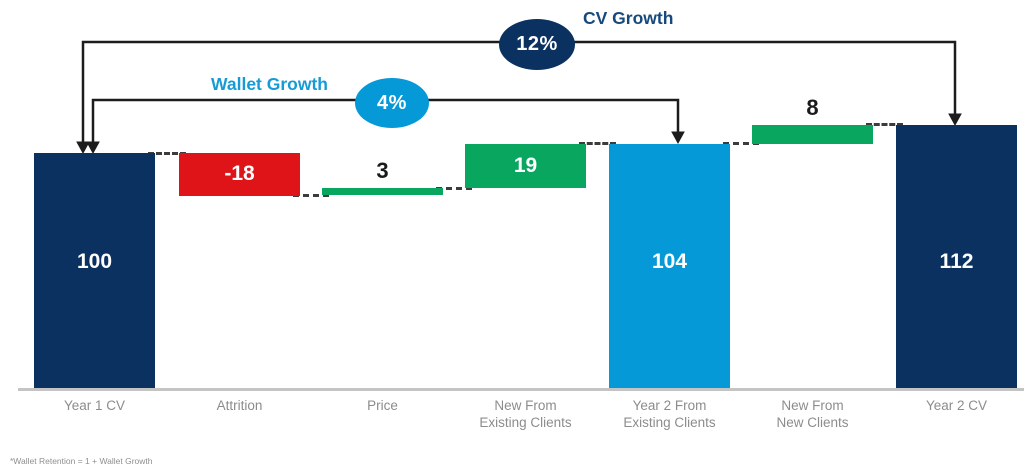 Image resolution: width=1024 pixels, height=472 pixels. Describe the element at coordinates (81, 461) in the screenshot. I see `footnote: *Wallet Retention = 1 + Wallet Growth` at that location.